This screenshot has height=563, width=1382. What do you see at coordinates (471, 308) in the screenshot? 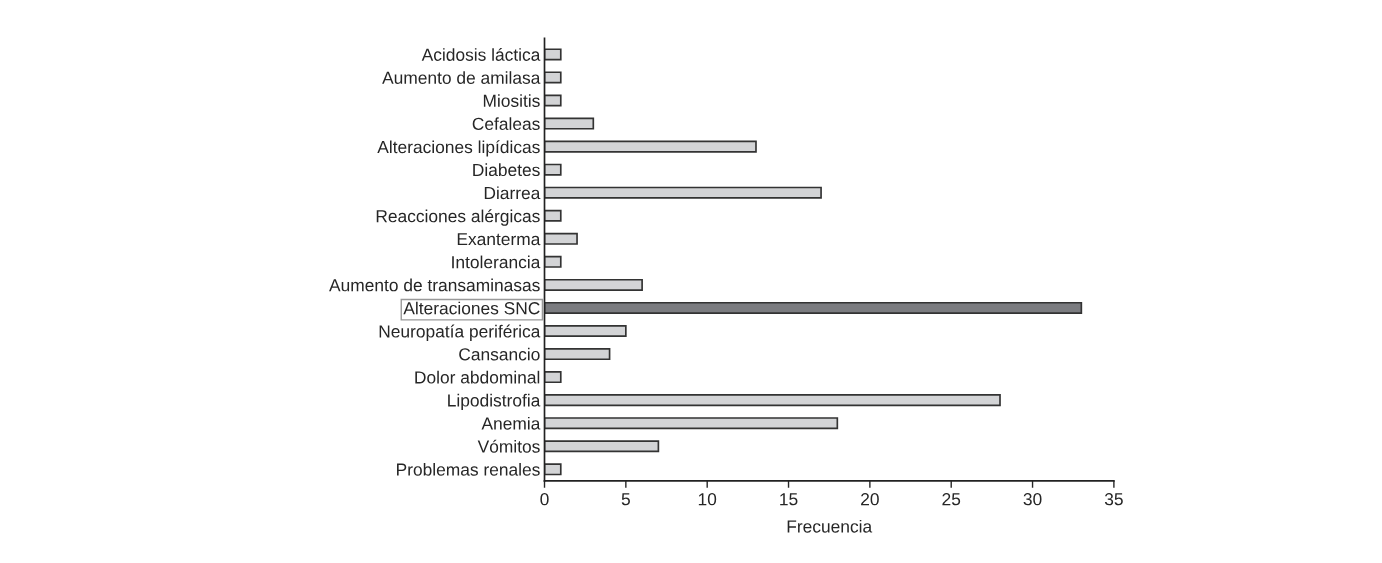
I see `y-tick-label: Alteraciones SNC` at bounding box center [471, 308].